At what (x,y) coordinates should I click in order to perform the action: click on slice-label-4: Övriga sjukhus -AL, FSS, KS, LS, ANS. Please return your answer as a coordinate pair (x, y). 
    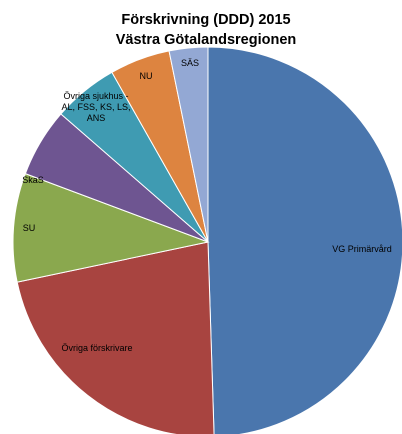
    Looking at the image, I should click on (95, 107).